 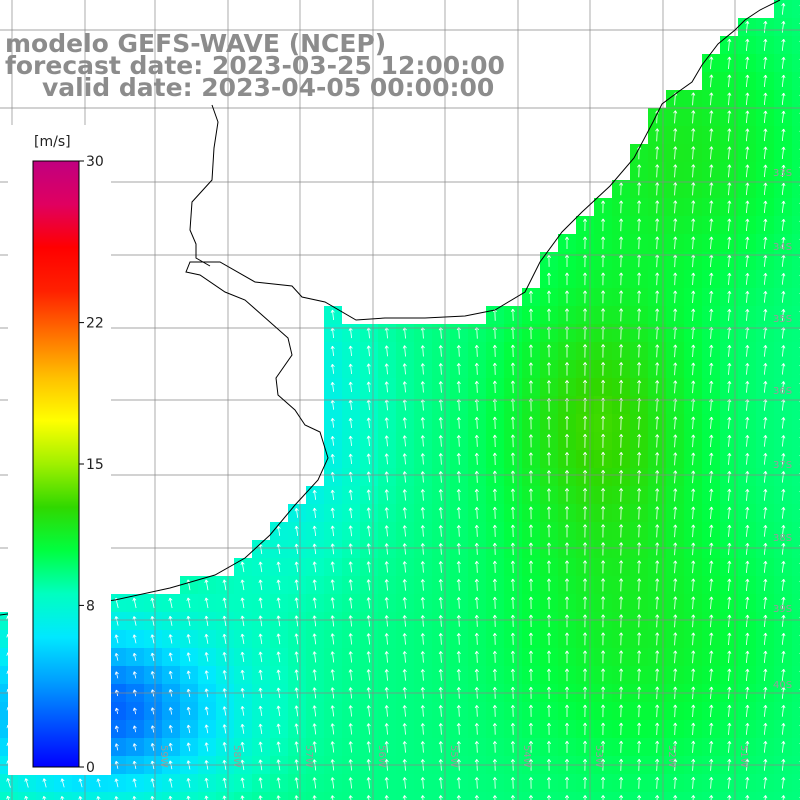 I want to click on latitude-label: 35S, so click(x=782, y=319).